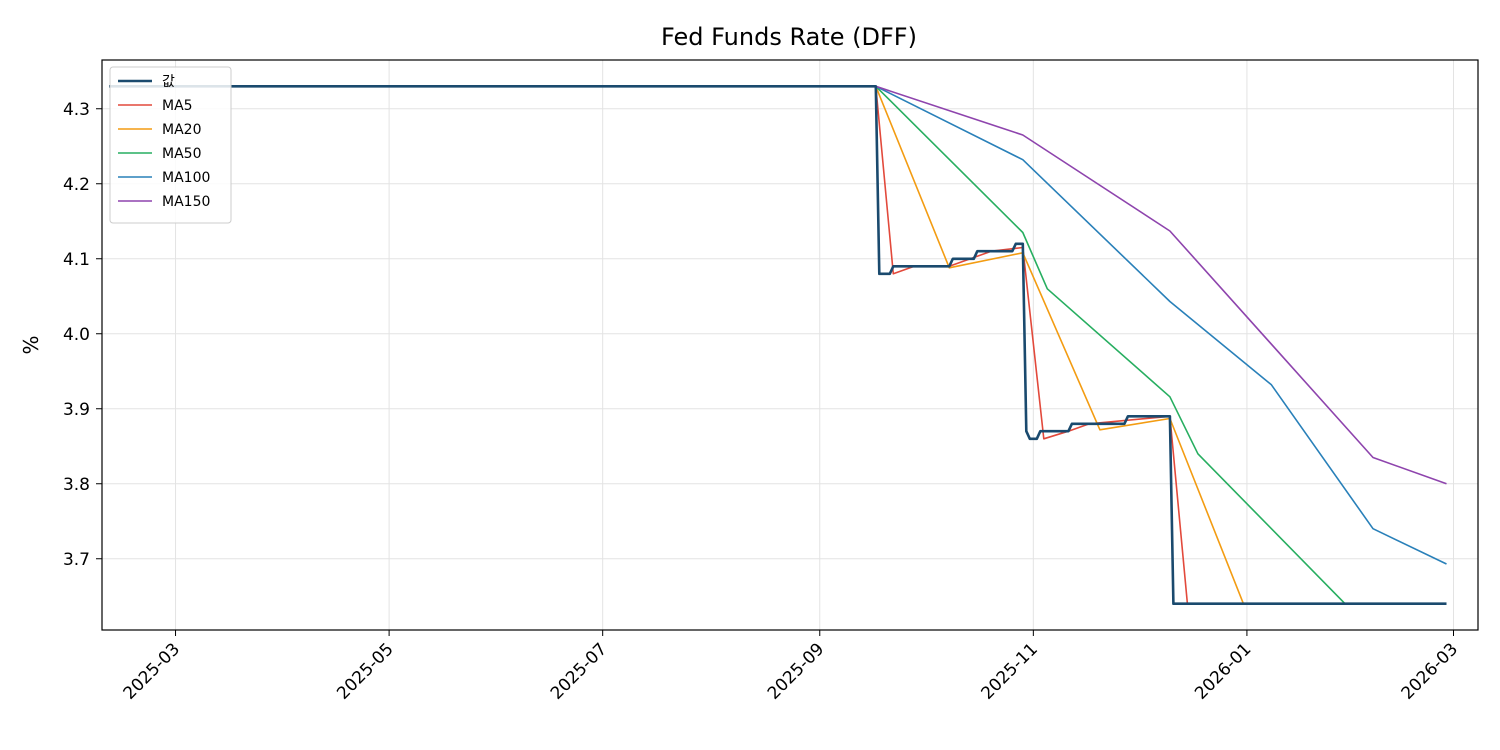 The width and height of the screenshot is (1500, 750). I want to click on legend-box, so click(170, 145).